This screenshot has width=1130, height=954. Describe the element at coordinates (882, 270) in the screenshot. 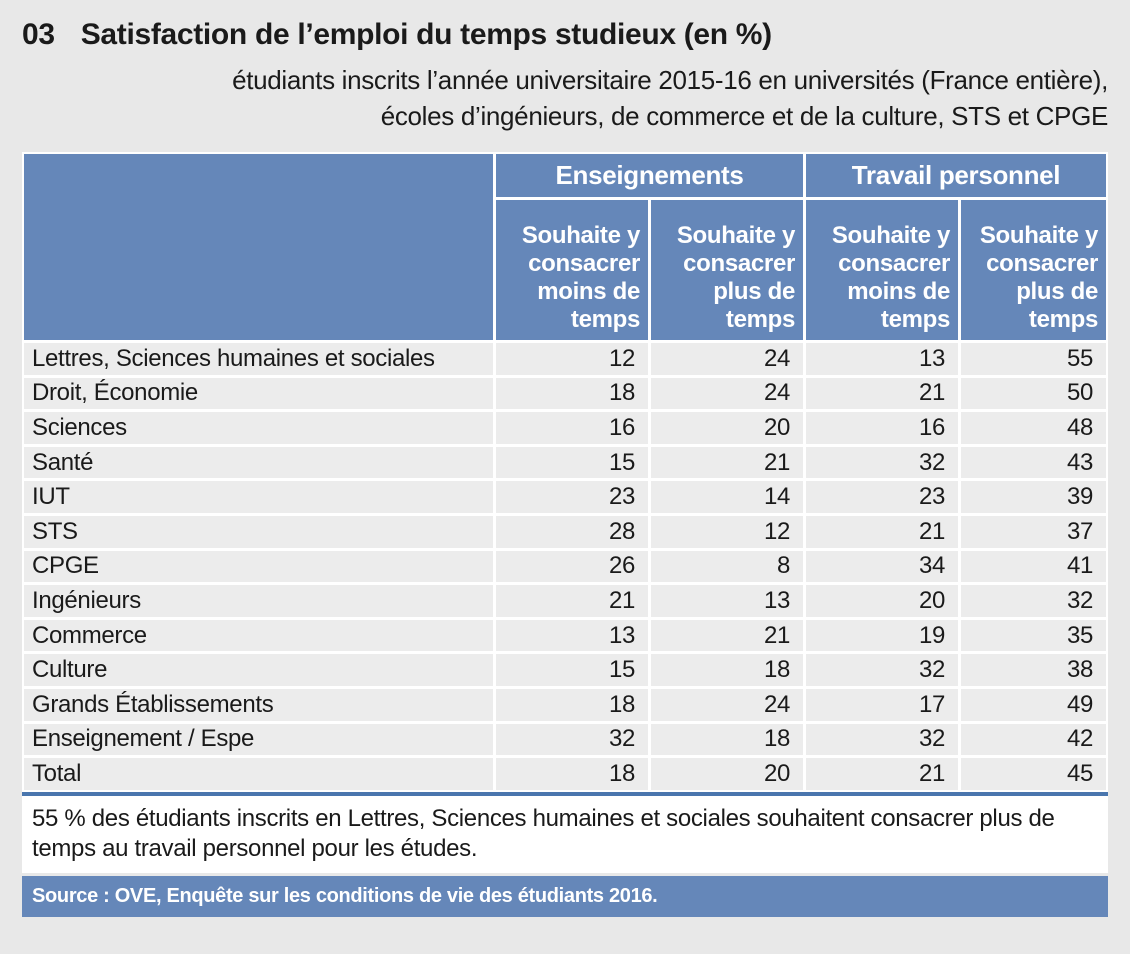

I see `column-header-travail-moins: Souhaite y consacrer moins de temps` at that location.